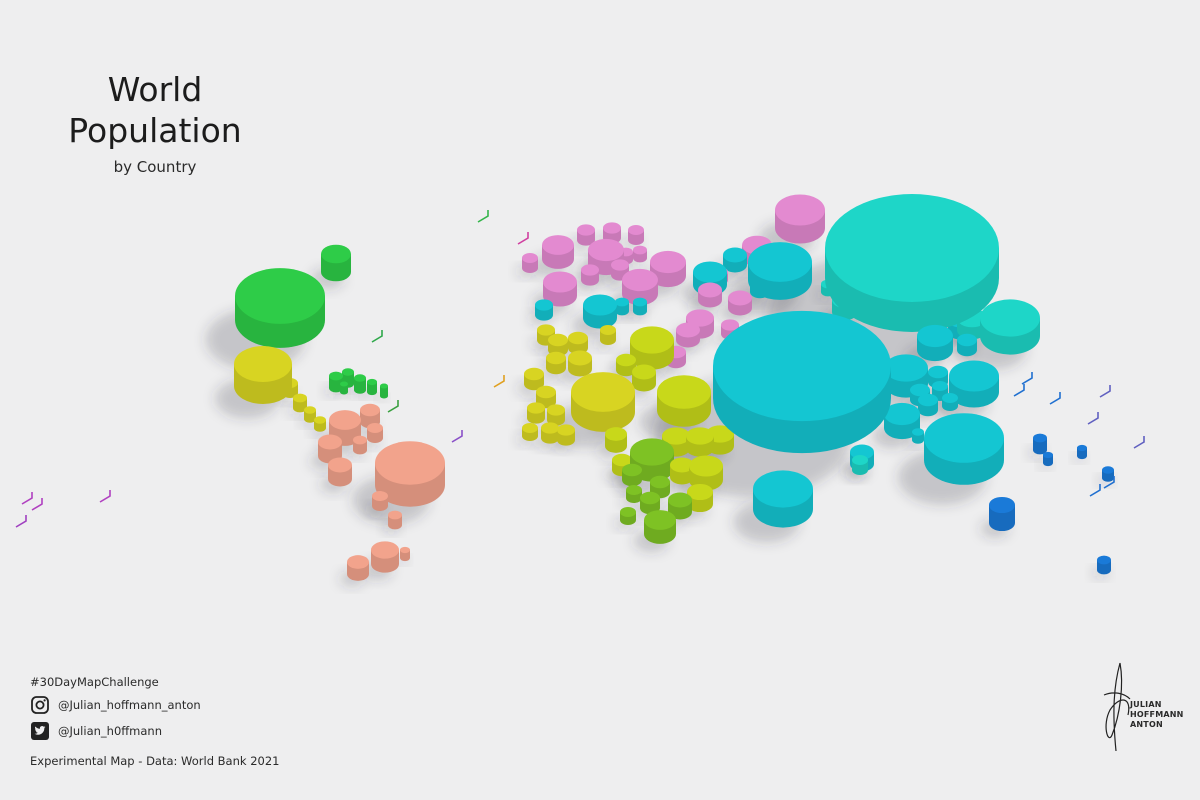 The width and height of the screenshot is (1200, 800). I want to click on map-title-line1: World, so click(155, 89).